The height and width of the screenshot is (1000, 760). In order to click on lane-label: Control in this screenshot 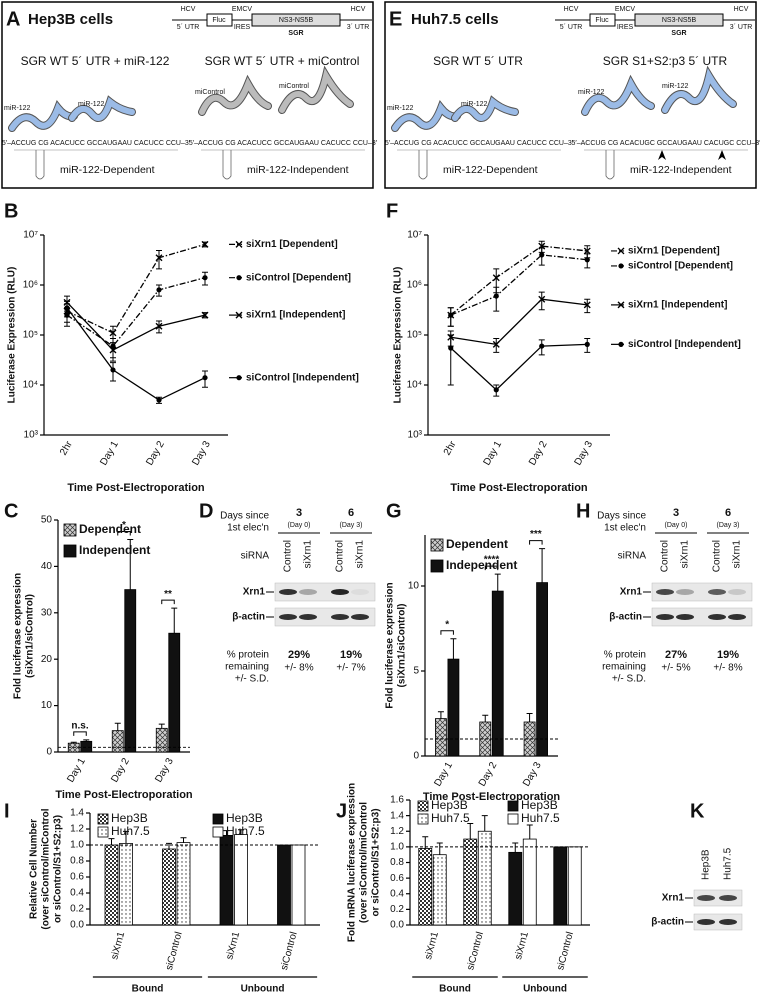, I will do `click(288, 556)`.